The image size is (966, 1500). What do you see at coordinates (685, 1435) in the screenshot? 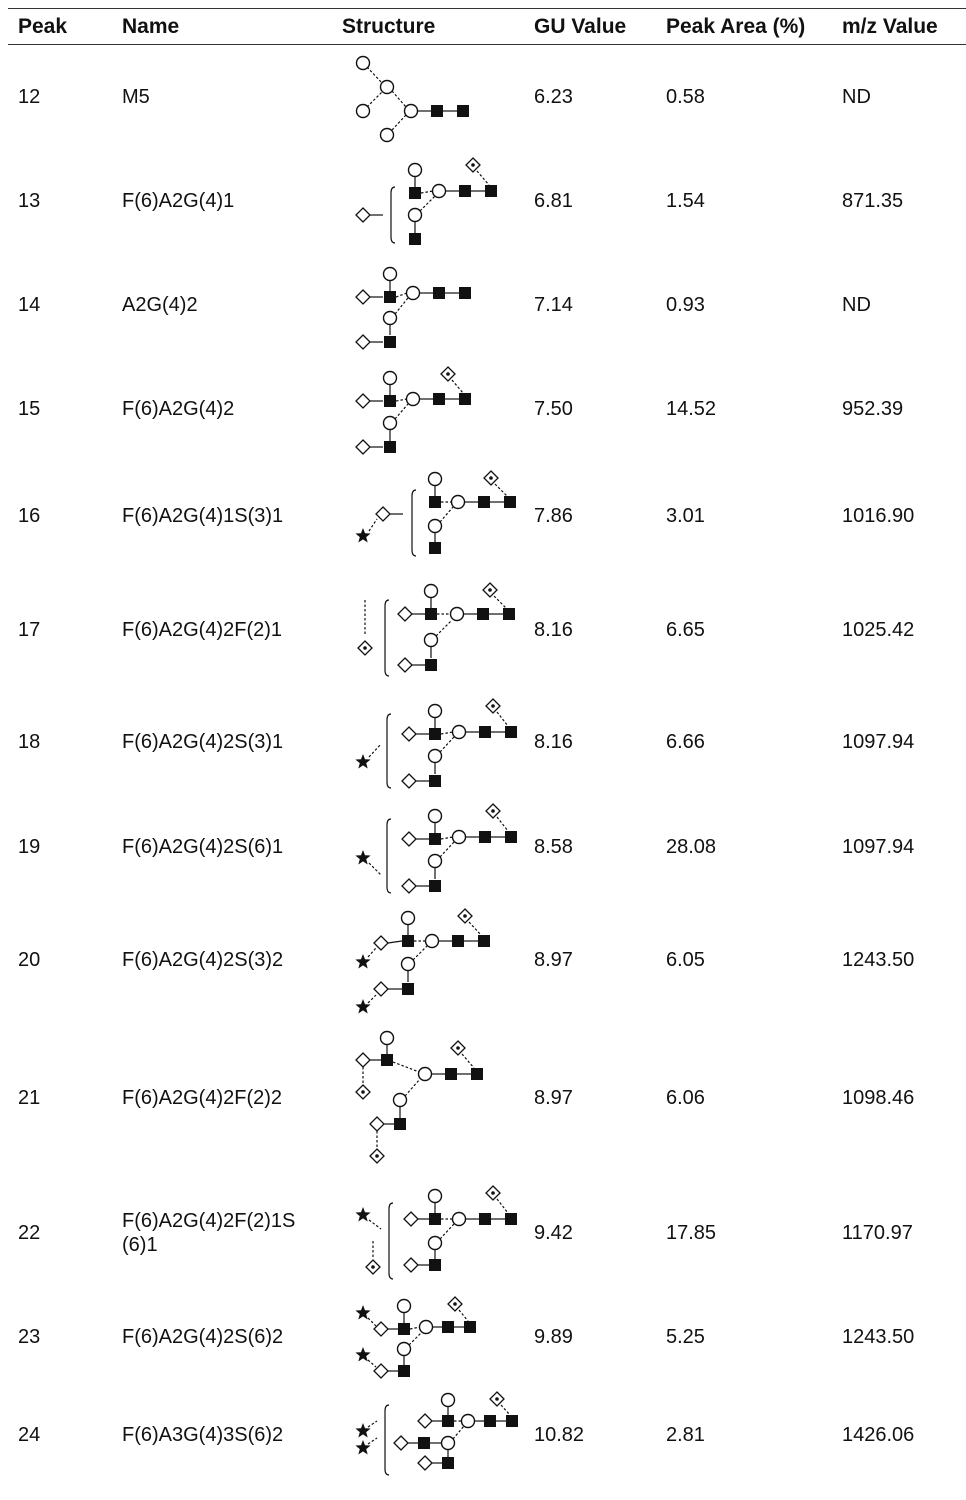
I see `cell-peak-area: 2.81` at bounding box center [685, 1435].